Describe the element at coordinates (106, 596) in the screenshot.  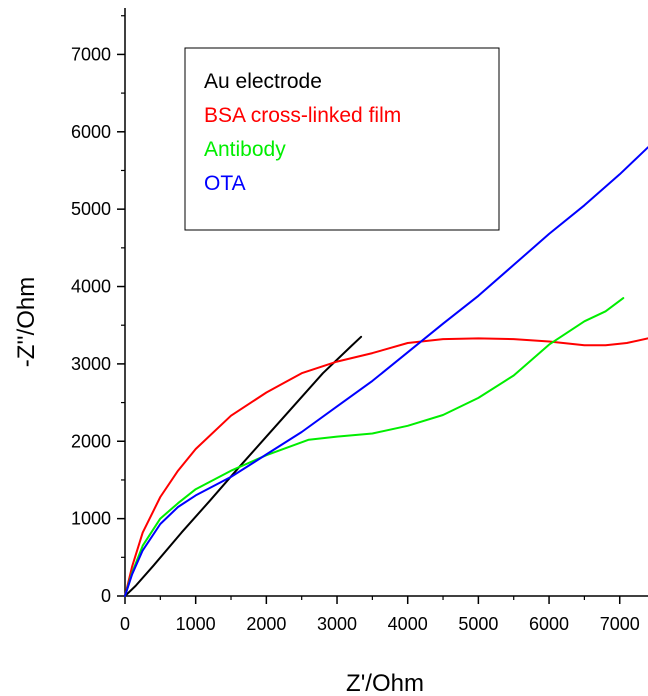
I see `y-tick-label: 0` at that location.